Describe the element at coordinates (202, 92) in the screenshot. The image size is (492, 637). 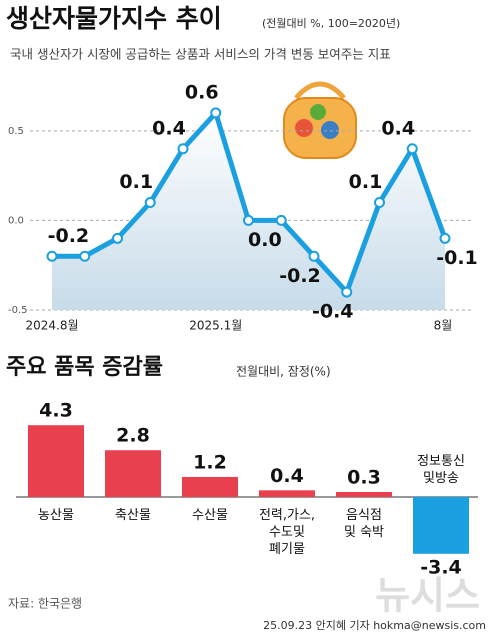
I see `value-label: 0.6` at that location.